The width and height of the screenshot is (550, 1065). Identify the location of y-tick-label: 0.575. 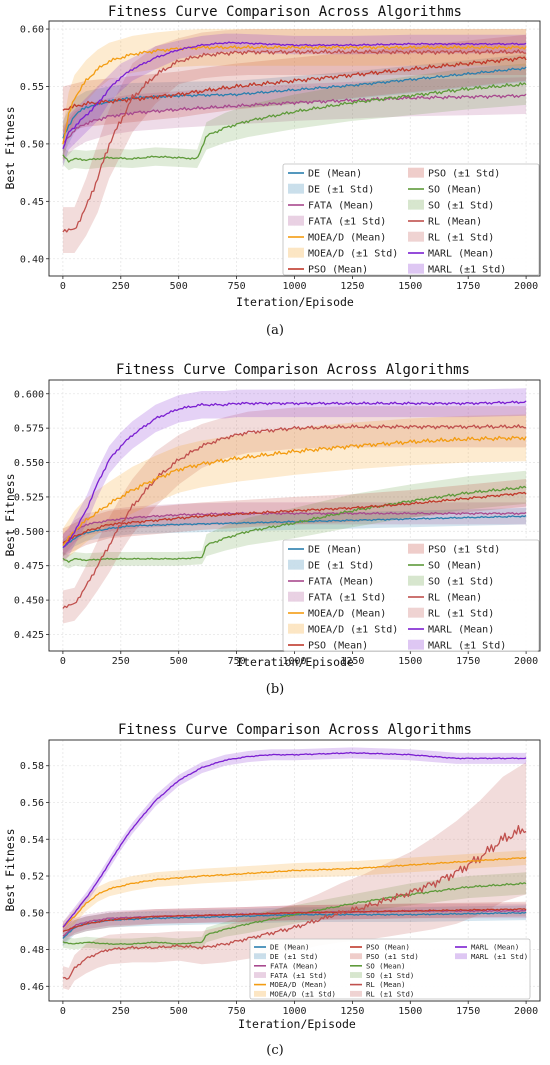
(29, 429).